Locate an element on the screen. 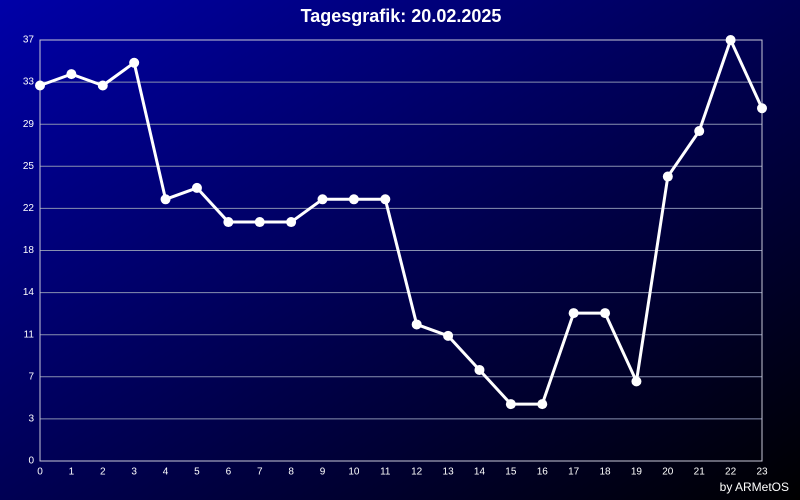 The height and width of the screenshot is (500, 800). x-tick-label: 12 is located at coordinates (417, 472).